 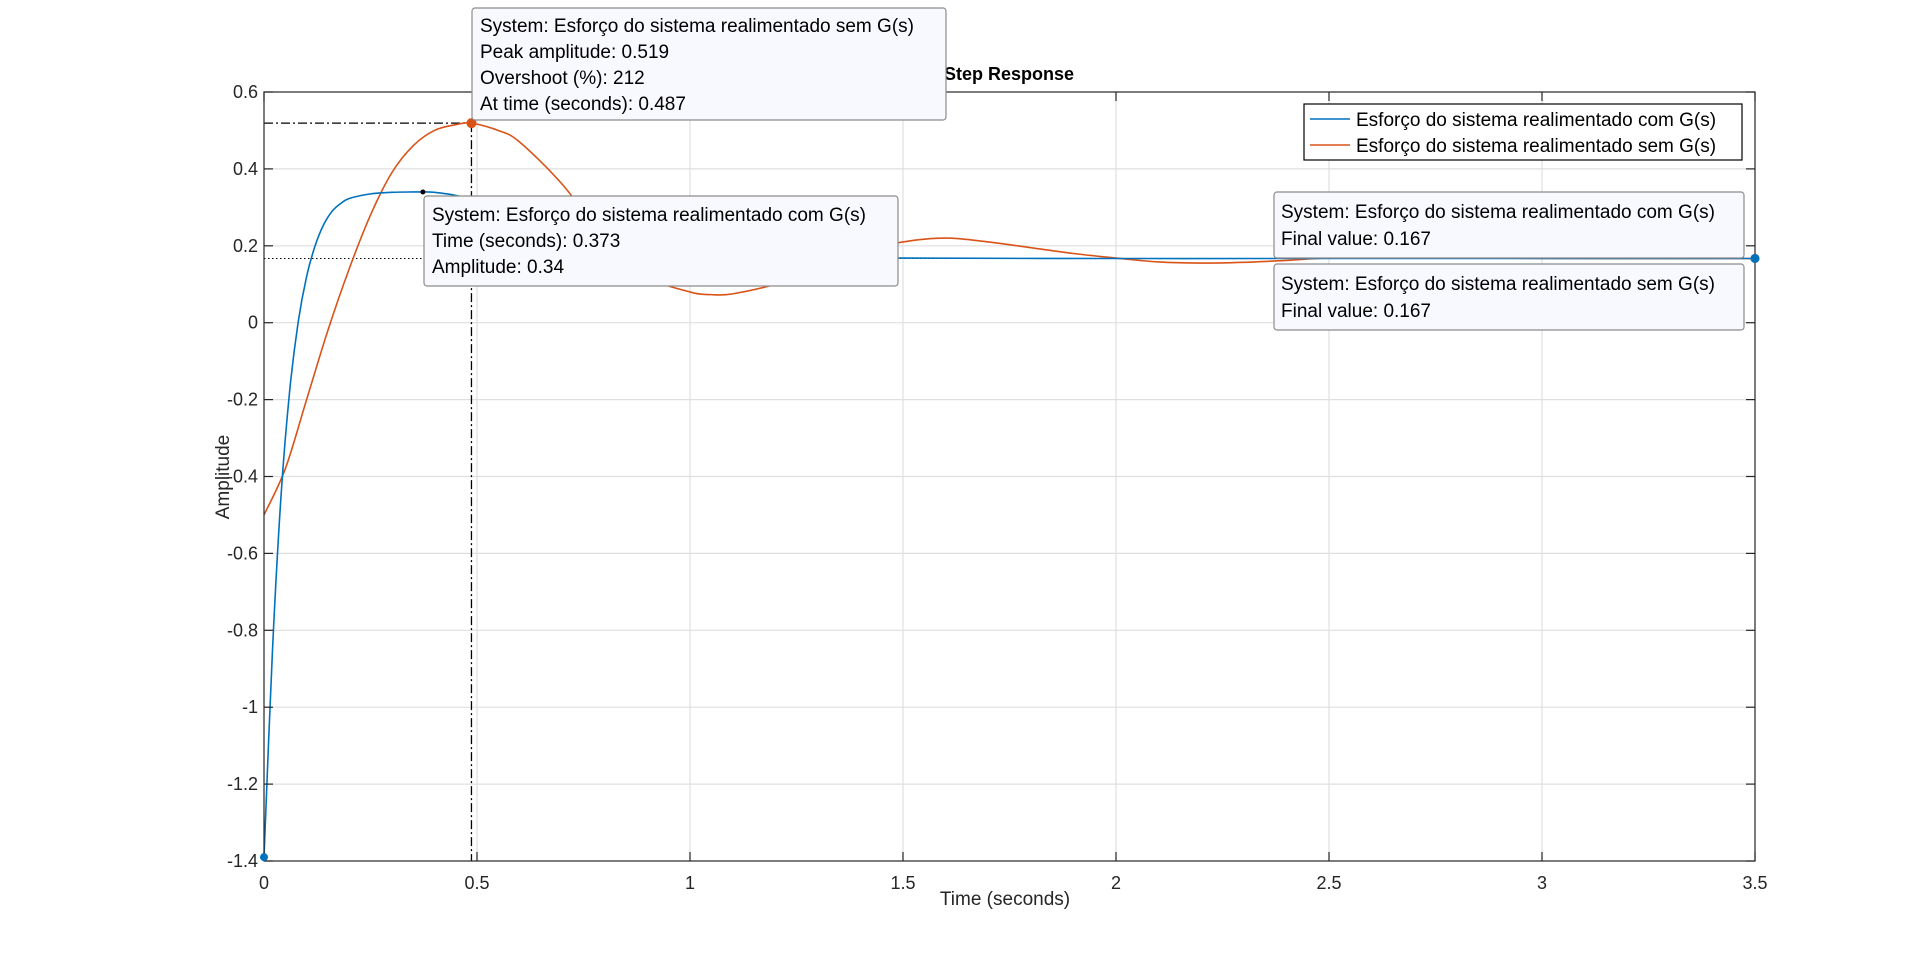 What do you see at coordinates (526, 241) in the screenshot?
I see `datatip-line: Time (seconds): 0.373` at bounding box center [526, 241].